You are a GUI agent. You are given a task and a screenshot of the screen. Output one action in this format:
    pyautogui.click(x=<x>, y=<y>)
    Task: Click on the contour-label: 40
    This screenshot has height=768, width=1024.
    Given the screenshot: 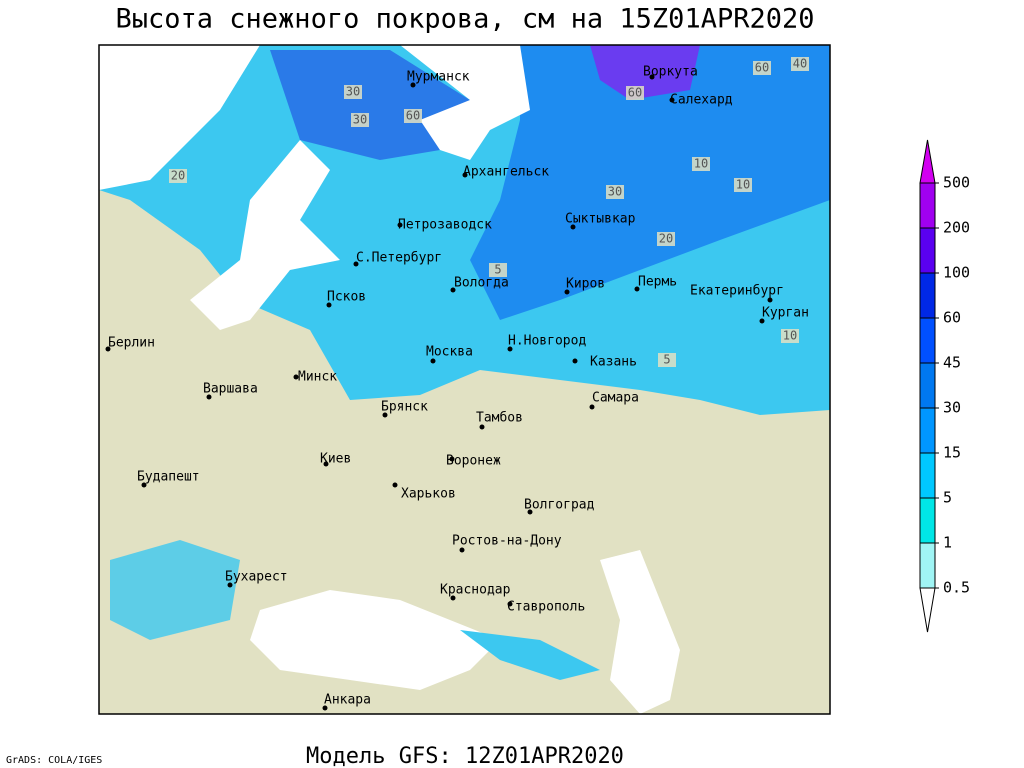 What is the action you would take?
    pyautogui.click(x=800, y=64)
    